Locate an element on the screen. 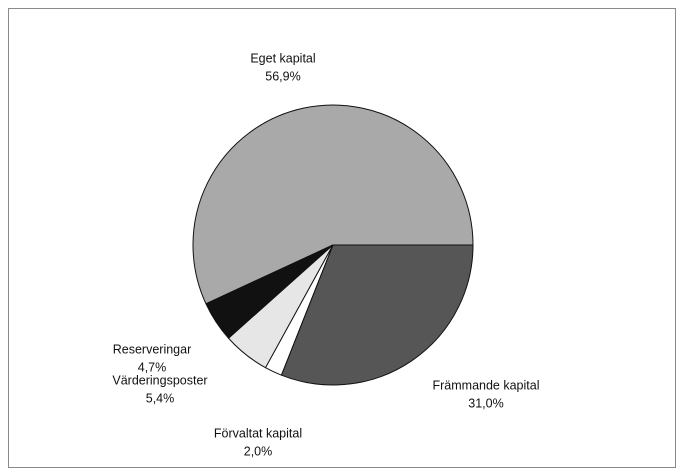 The width and height of the screenshot is (684, 476). pie-slice is located at coordinates (377, 315).